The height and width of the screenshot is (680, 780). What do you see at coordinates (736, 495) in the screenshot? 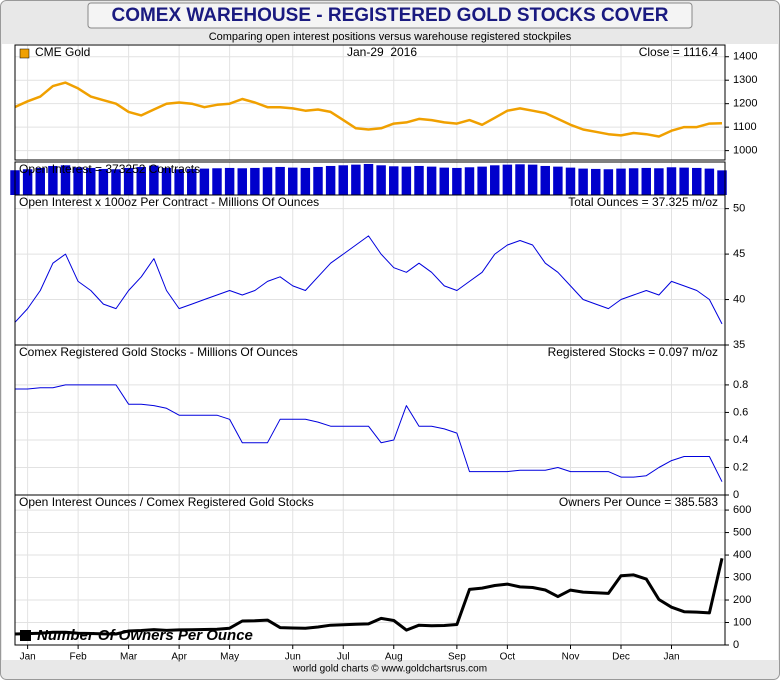
I see `y-tick-label: 0` at bounding box center [736, 495].